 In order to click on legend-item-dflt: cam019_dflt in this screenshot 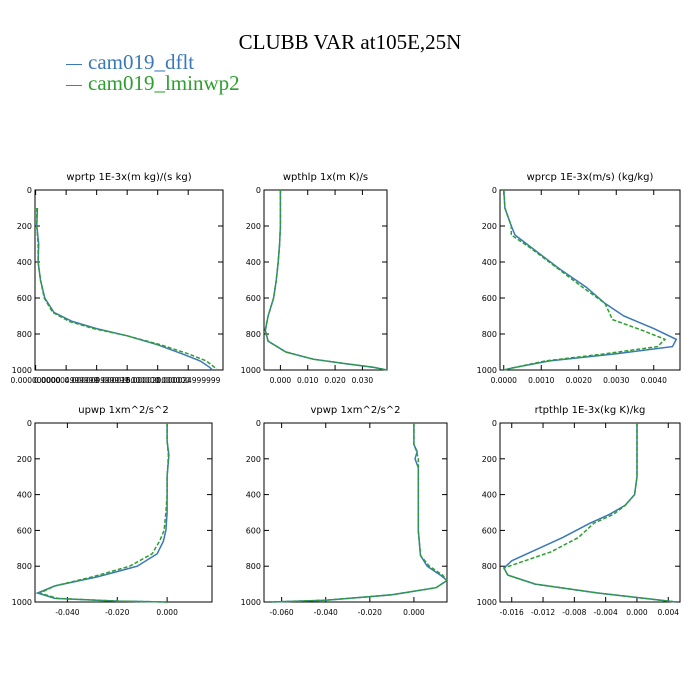, I will do `click(153, 62)`.